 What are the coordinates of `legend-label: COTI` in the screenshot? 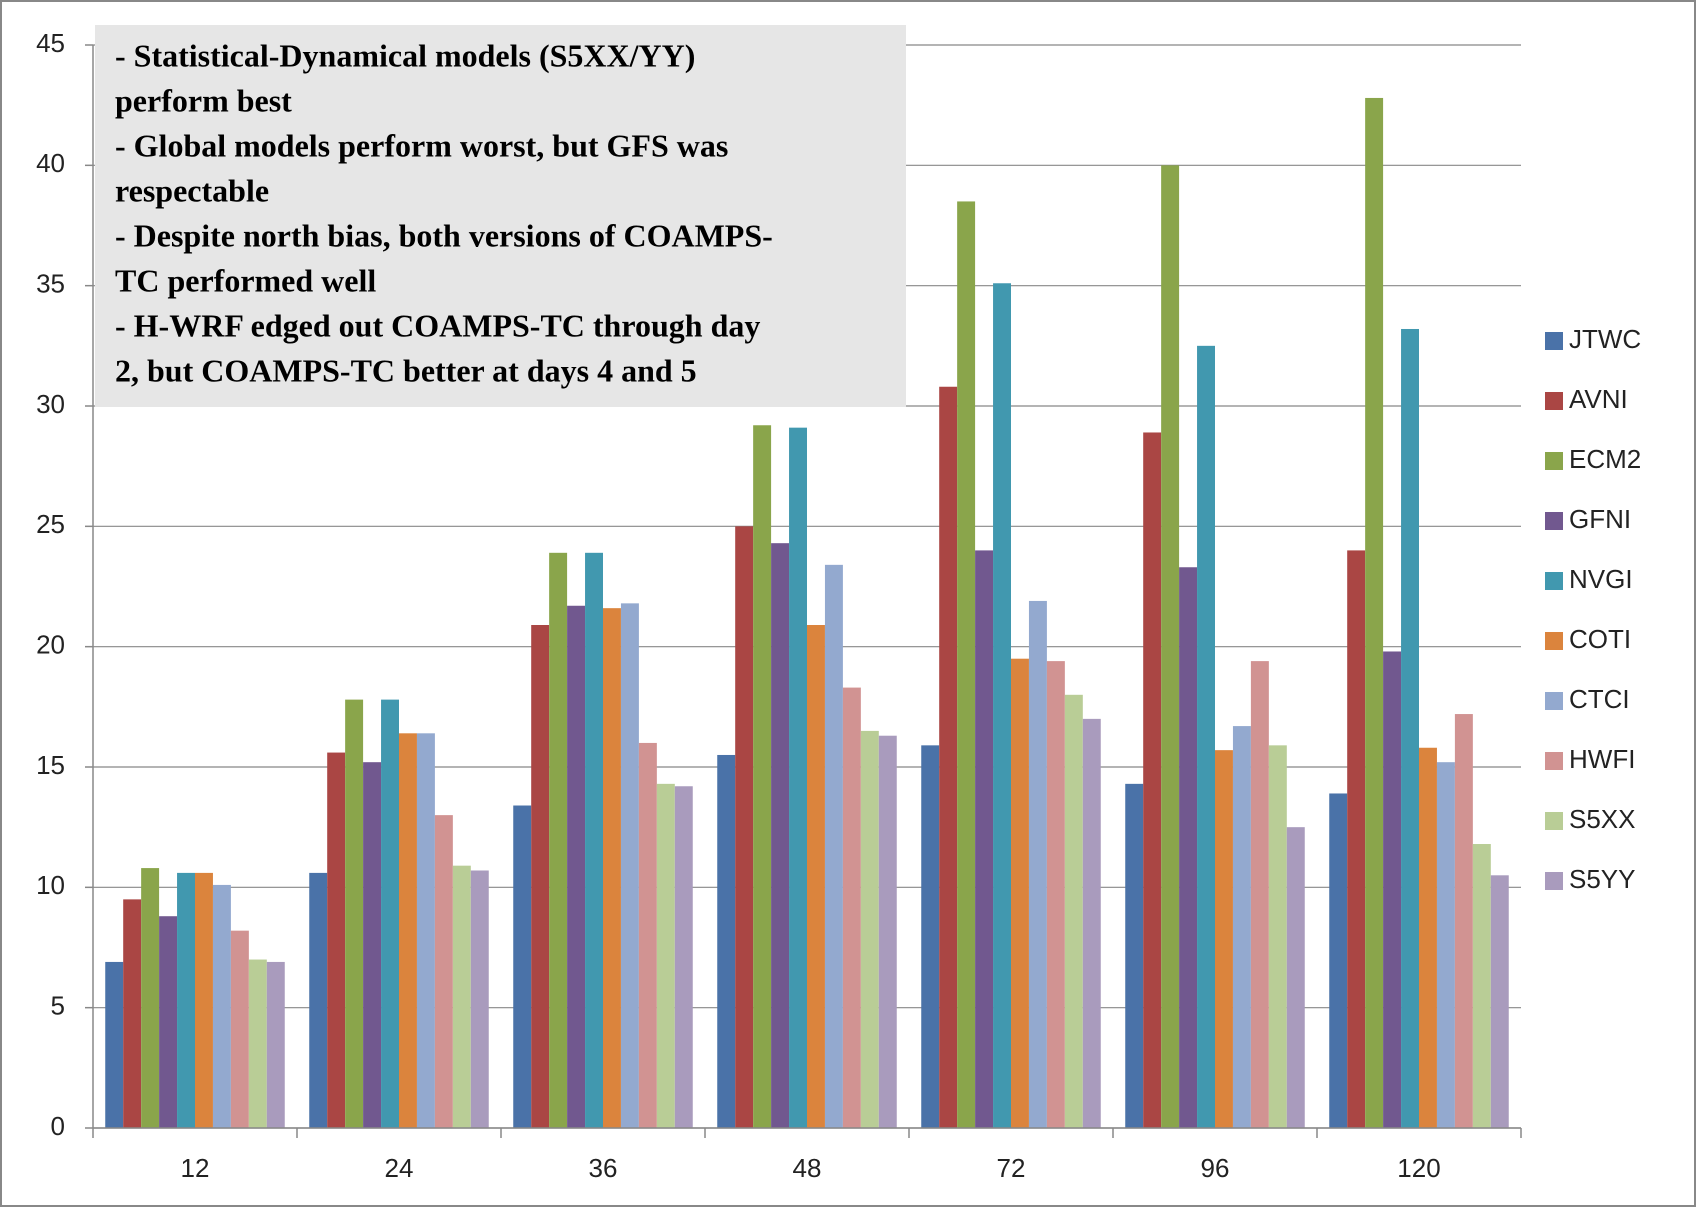 It's located at (1600, 639).